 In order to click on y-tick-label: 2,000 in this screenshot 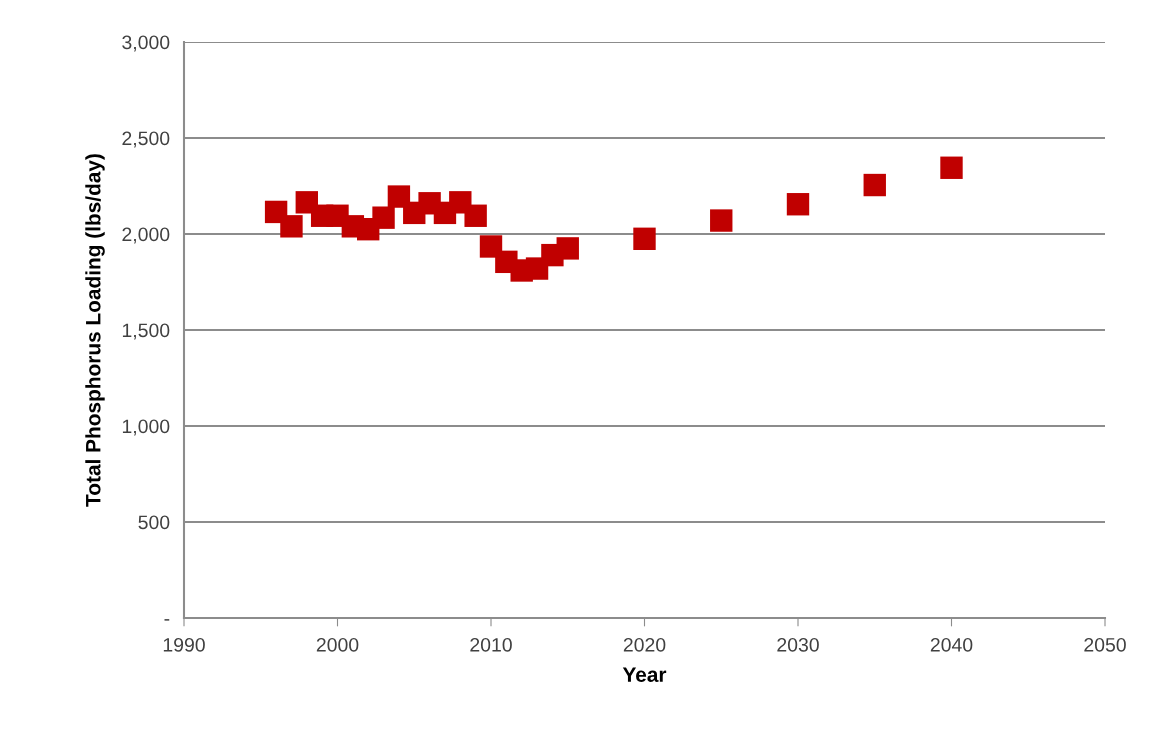, I will do `click(146, 235)`.